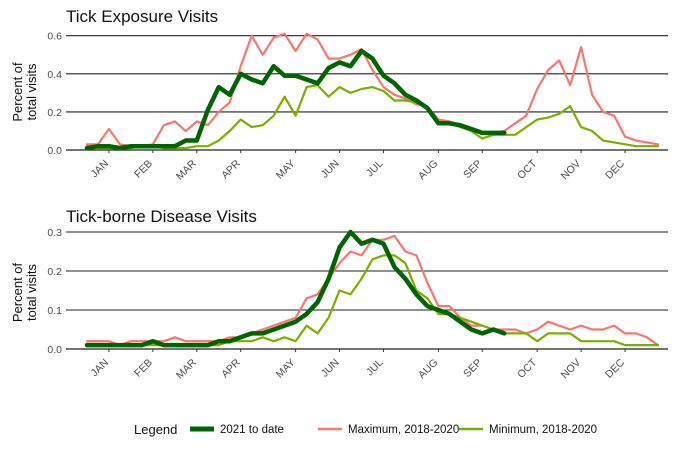 Image resolution: width=679 pixels, height=456 pixels. What do you see at coordinates (54, 94) in the screenshot?
I see `y-tick-labels: 0.0 0.2 0.4 0.6` at bounding box center [54, 94].